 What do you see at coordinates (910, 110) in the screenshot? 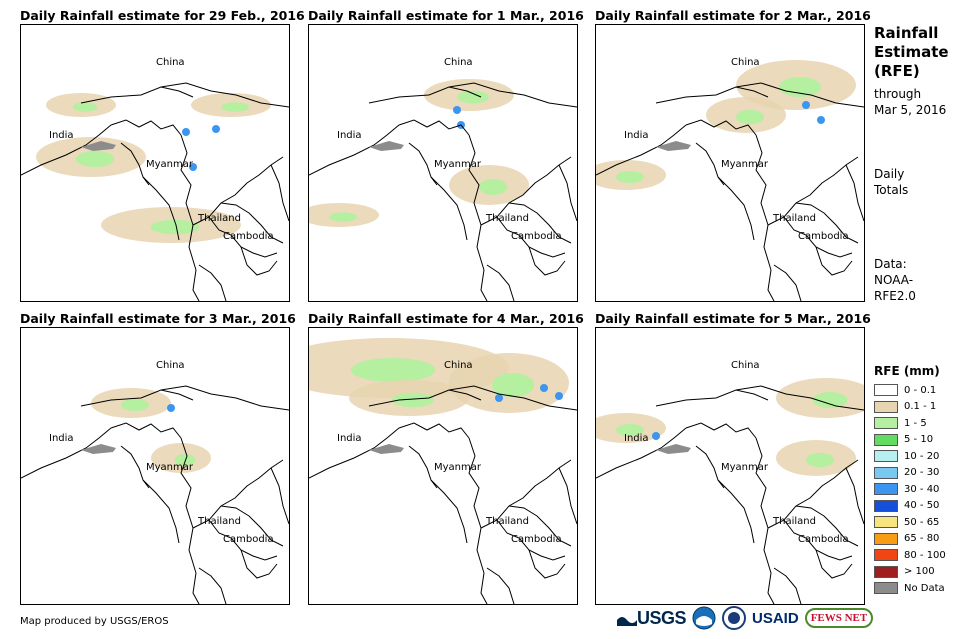
I see `end-date: Mar 5, 2016` at bounding box center [910, 110].